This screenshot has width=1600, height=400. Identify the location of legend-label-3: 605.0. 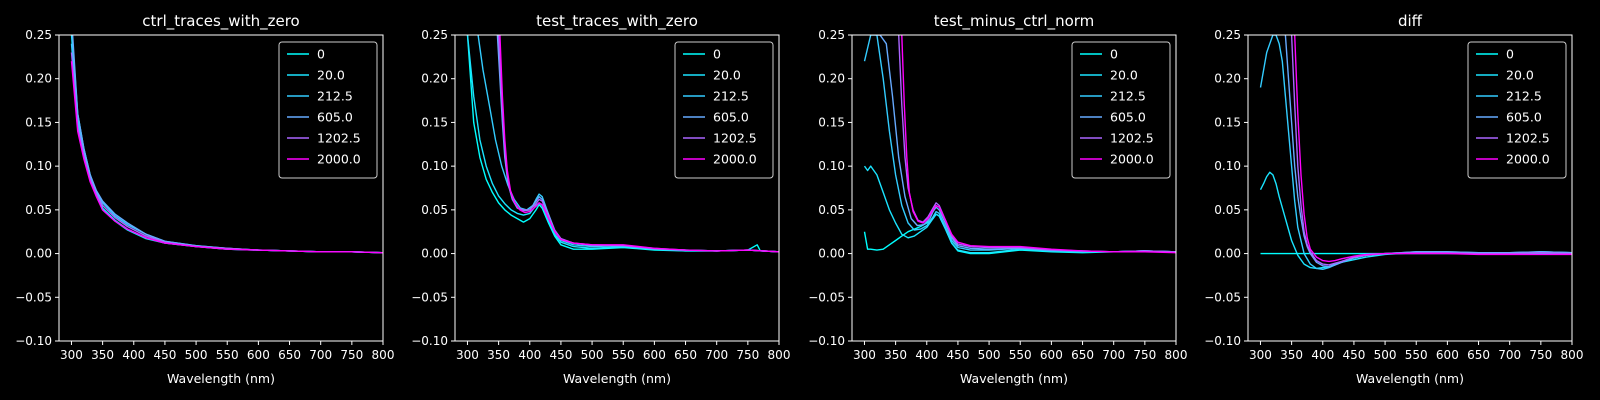
(1524, 117).